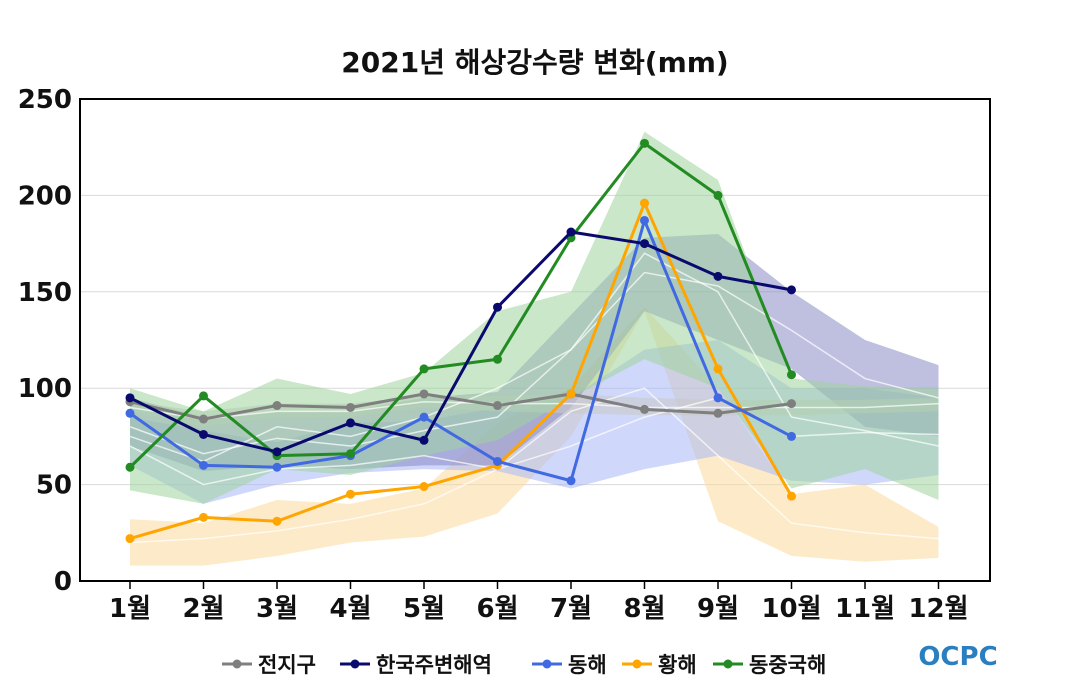 The height and width of the screenshot is (700, 1070). What do you see at coordinates (677, 665) in the screenshot?
I see `legend-label: 황해` at bounding box center [677, 665].